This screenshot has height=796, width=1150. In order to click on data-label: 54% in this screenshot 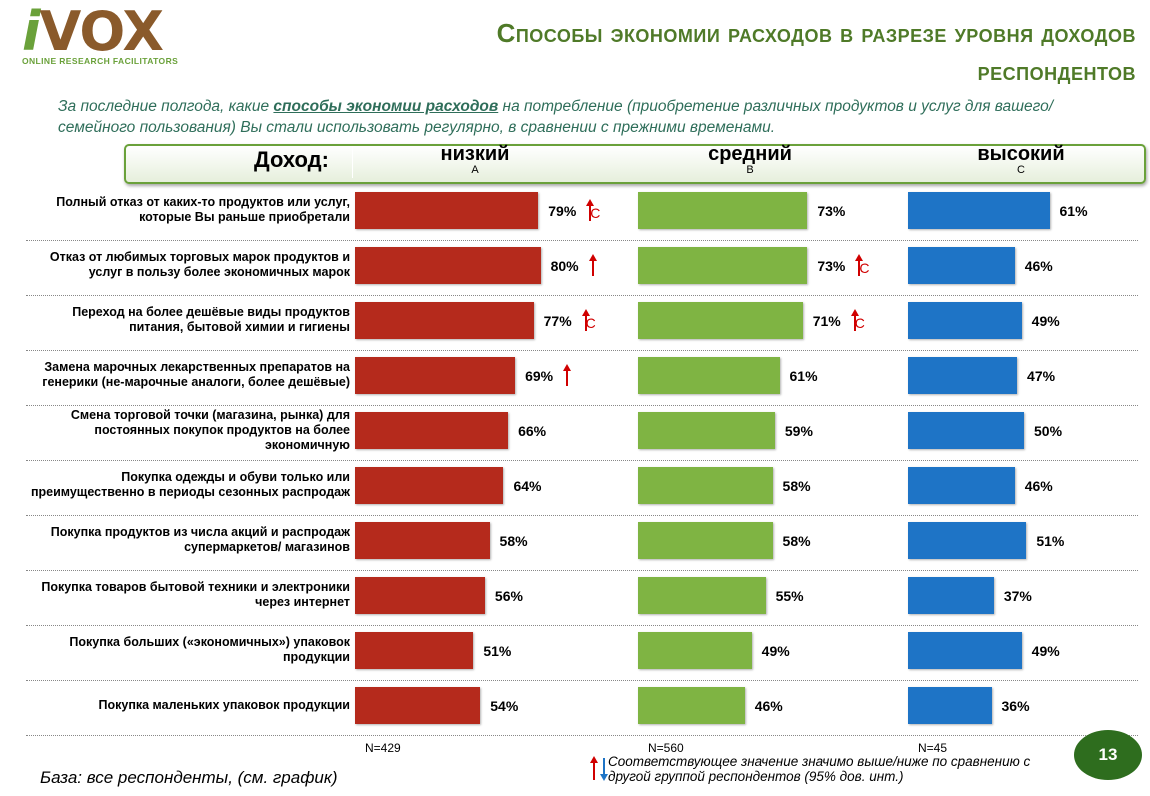, I will do `click(504, 706)`.